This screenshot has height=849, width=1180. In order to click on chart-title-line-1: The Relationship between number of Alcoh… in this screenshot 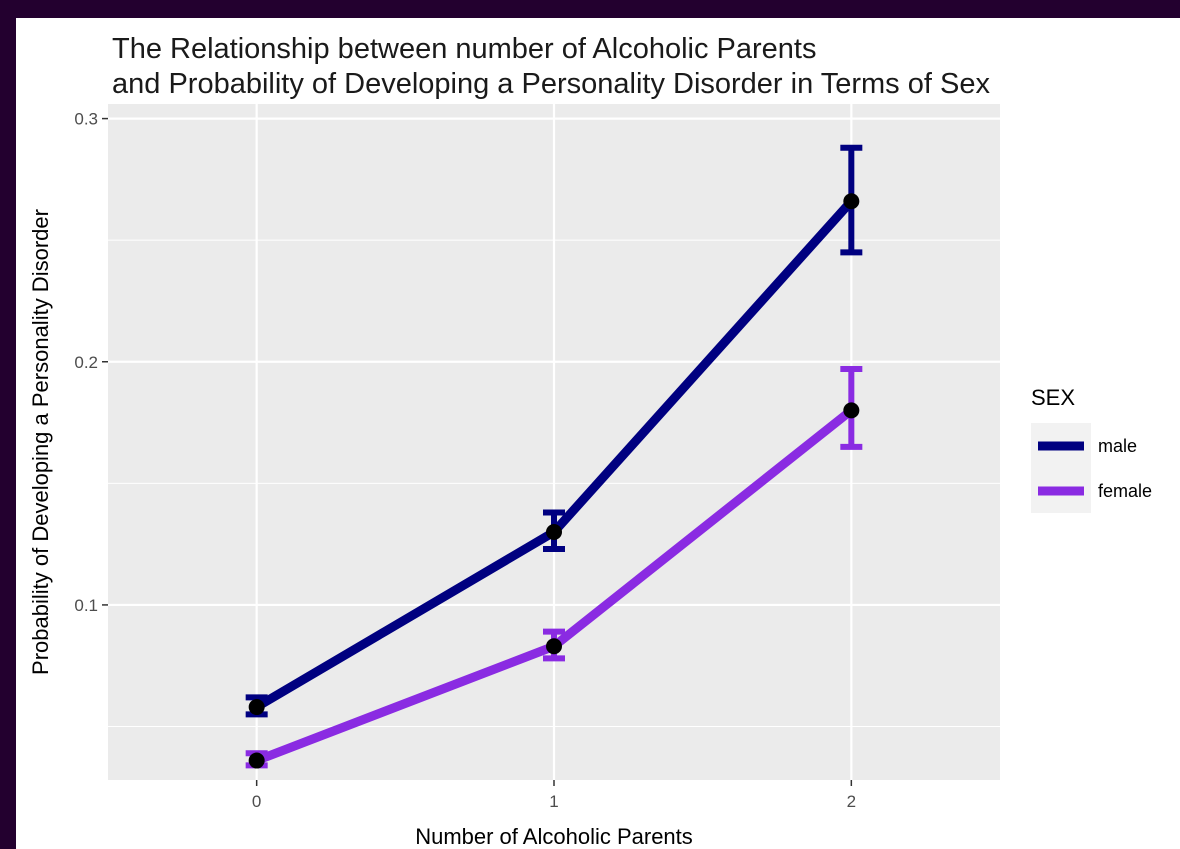, I will do `click(464, 49)`.